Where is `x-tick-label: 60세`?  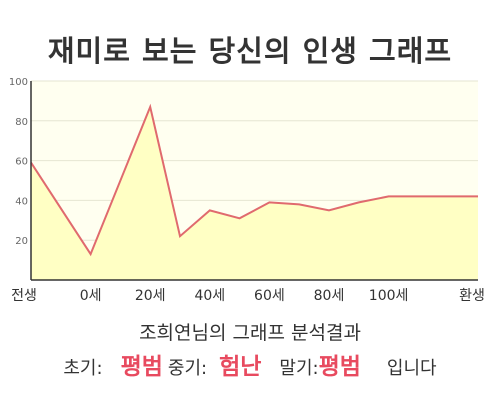 x-tick-label: 60세 is located at coordinates (269, 296).